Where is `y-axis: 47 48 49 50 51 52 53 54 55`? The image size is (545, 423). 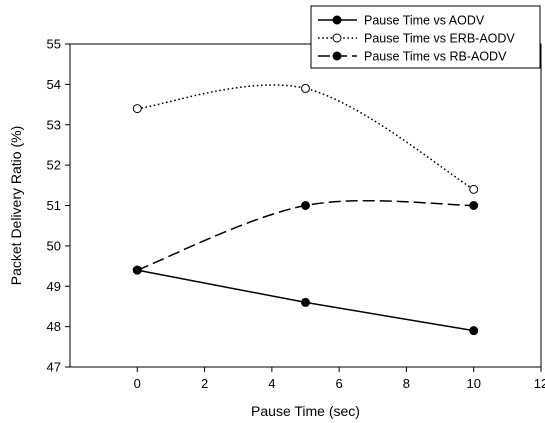 y-axis: 47 48 49 50 51 52 53 54 55 is located at coordinates (58, 206).